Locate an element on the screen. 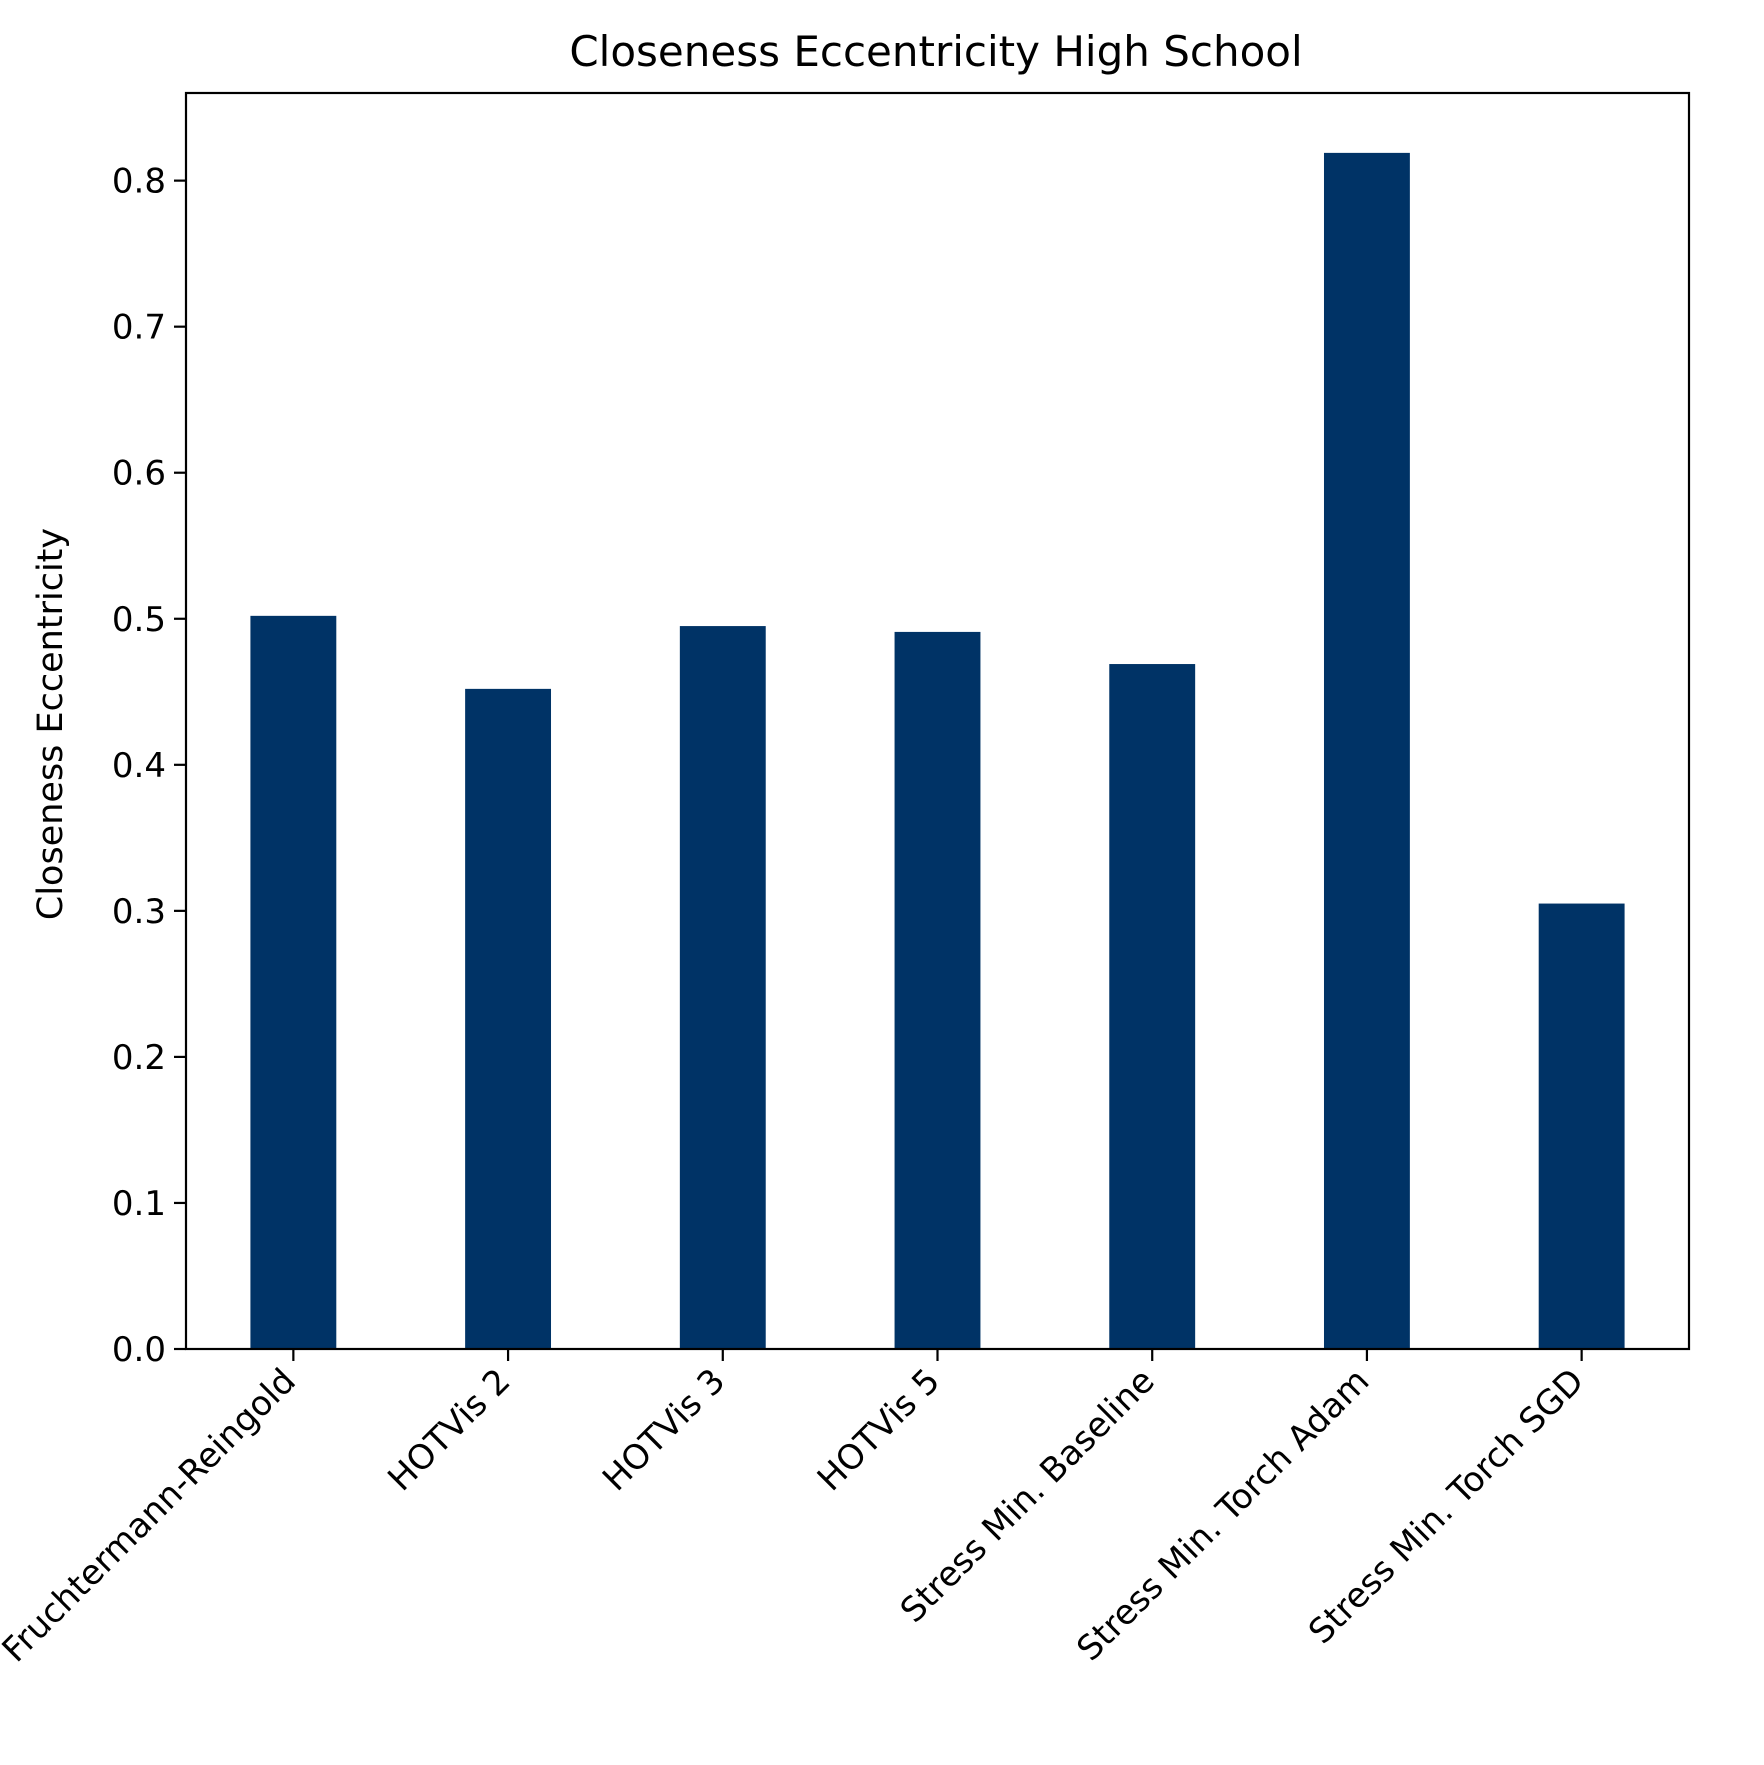 The height and width of the screenshot is (1765, 1764). y-tick-label-7: 0.7 is located at coordinates (139, 328).